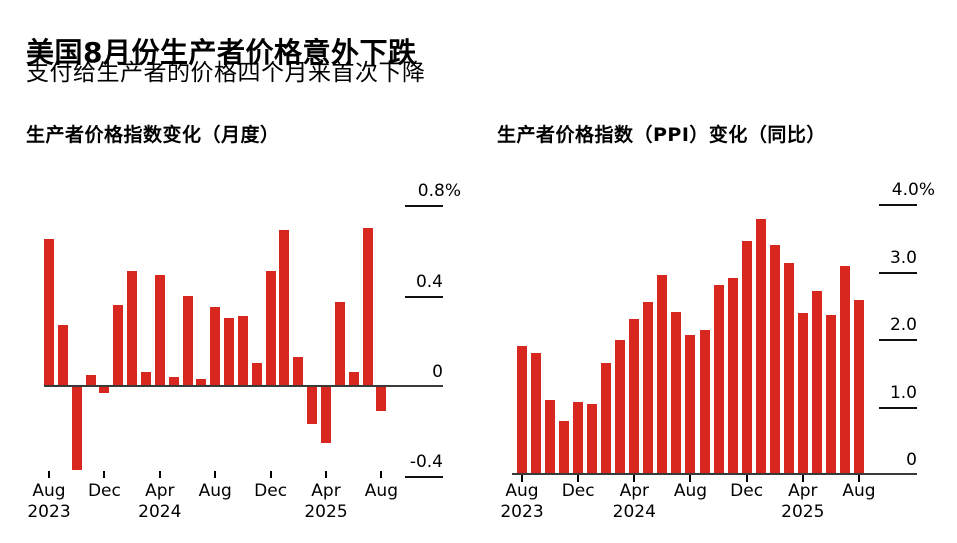 This screenshot has width=957, height=543. What do you see at coordinates (439, 191) in the screenshot?
I see `y-tick-label: 0.8%` at bounding box center [439, 191].